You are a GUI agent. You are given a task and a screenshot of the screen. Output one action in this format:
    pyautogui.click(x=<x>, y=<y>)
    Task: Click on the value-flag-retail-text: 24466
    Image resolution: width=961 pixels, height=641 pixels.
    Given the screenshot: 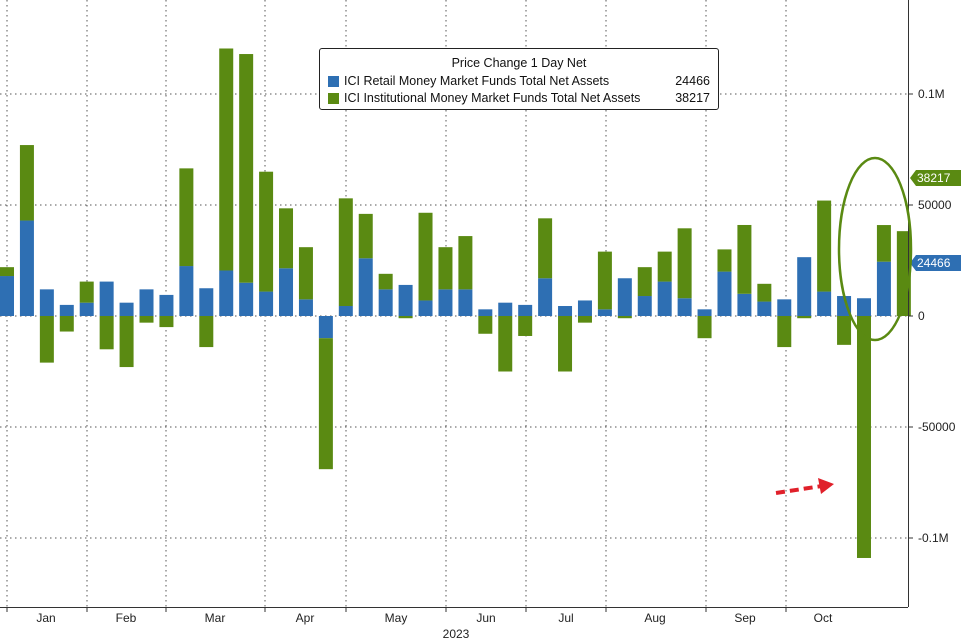 What is the action you would take?
    pyautogui.click(x=934, y=263)
    